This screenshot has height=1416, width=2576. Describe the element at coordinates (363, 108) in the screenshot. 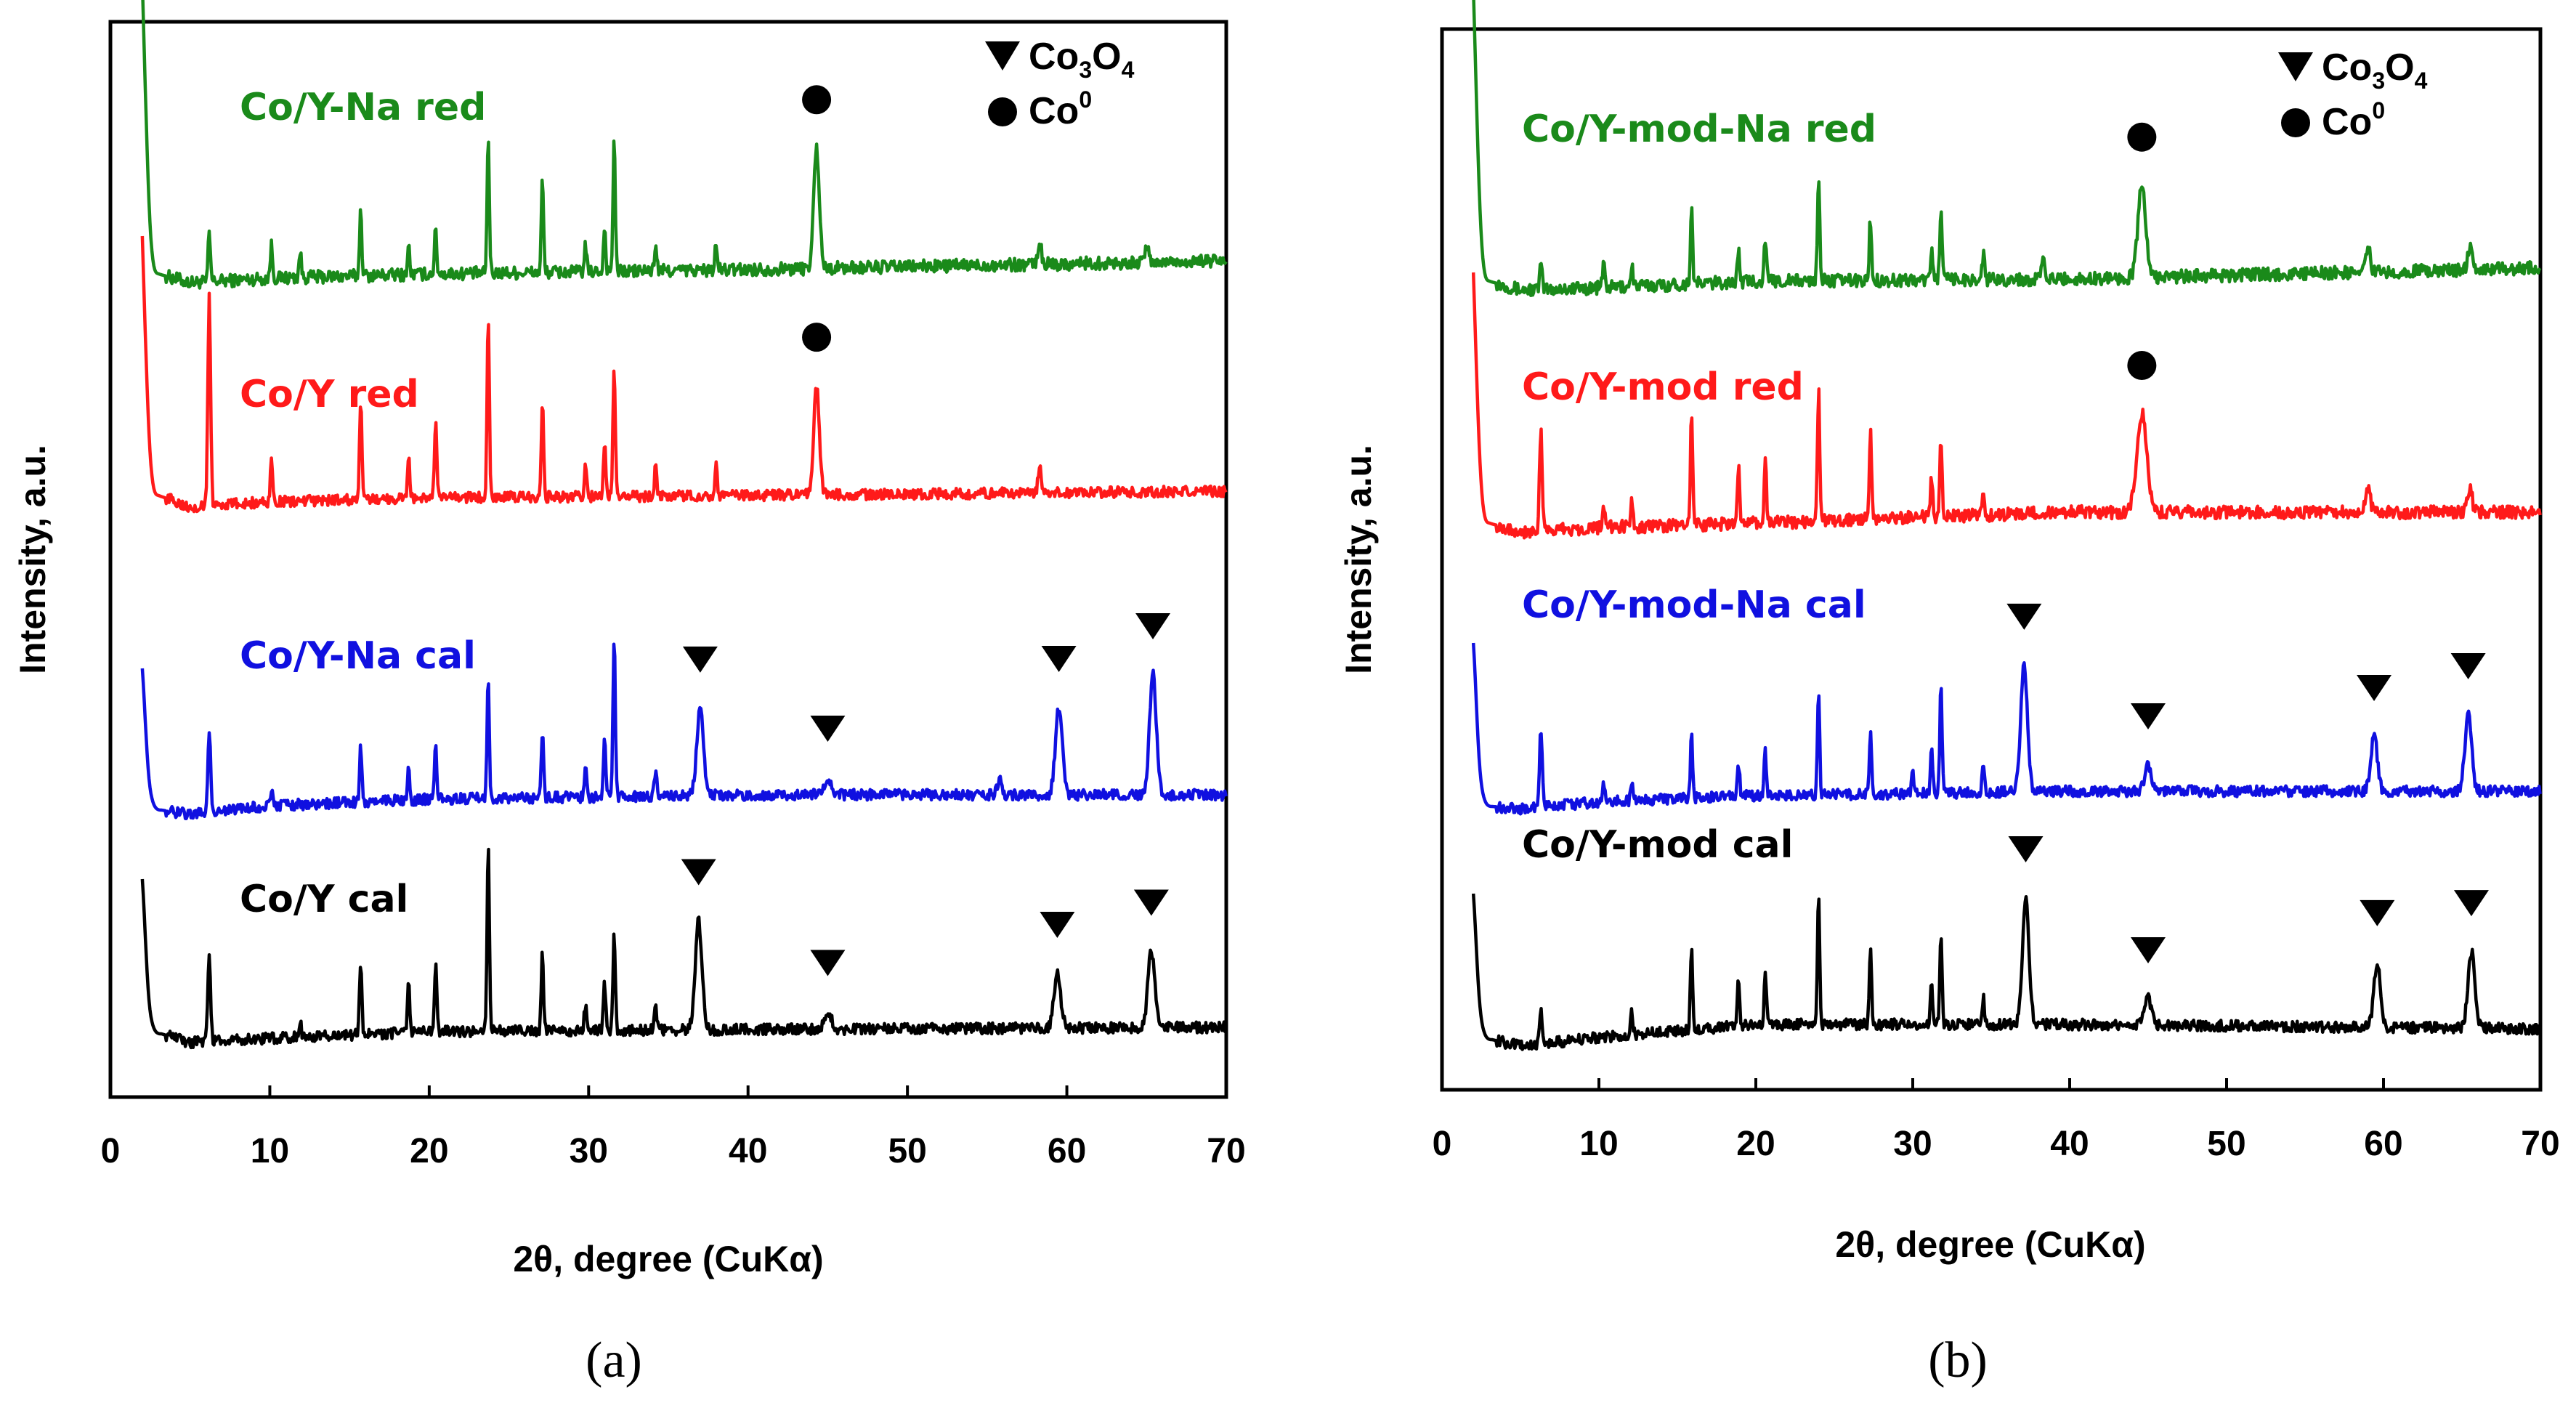

I see `series-label: Co/Y-Na red` at that location.